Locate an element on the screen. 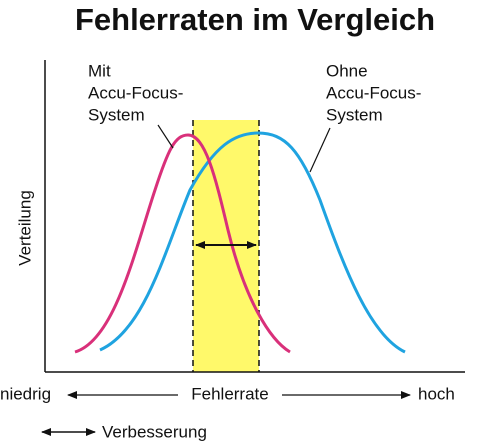  label-without: Accu-Focus- is located at coordinates (373, 92).